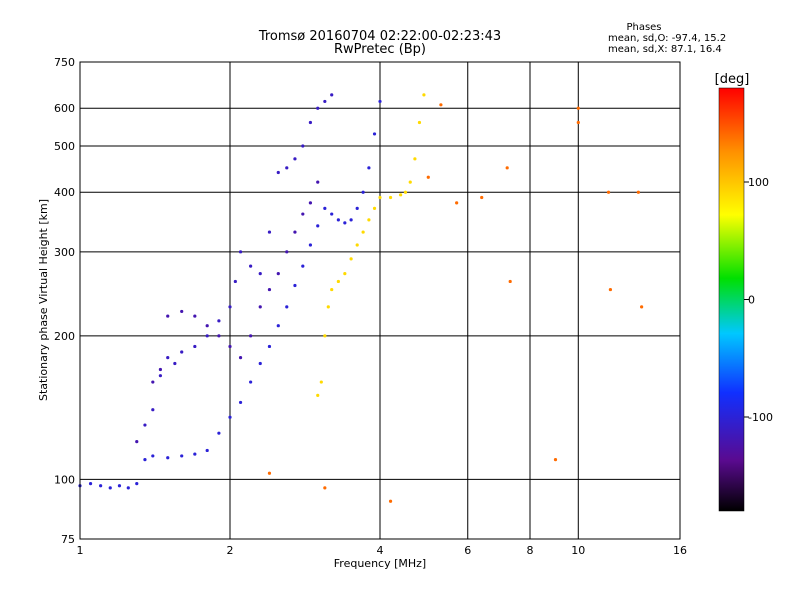 This screenshot has width=800, height=600. I want to click on annotation-line2: mean, sd,X: 87.1, 16.4, so click(665, 49).